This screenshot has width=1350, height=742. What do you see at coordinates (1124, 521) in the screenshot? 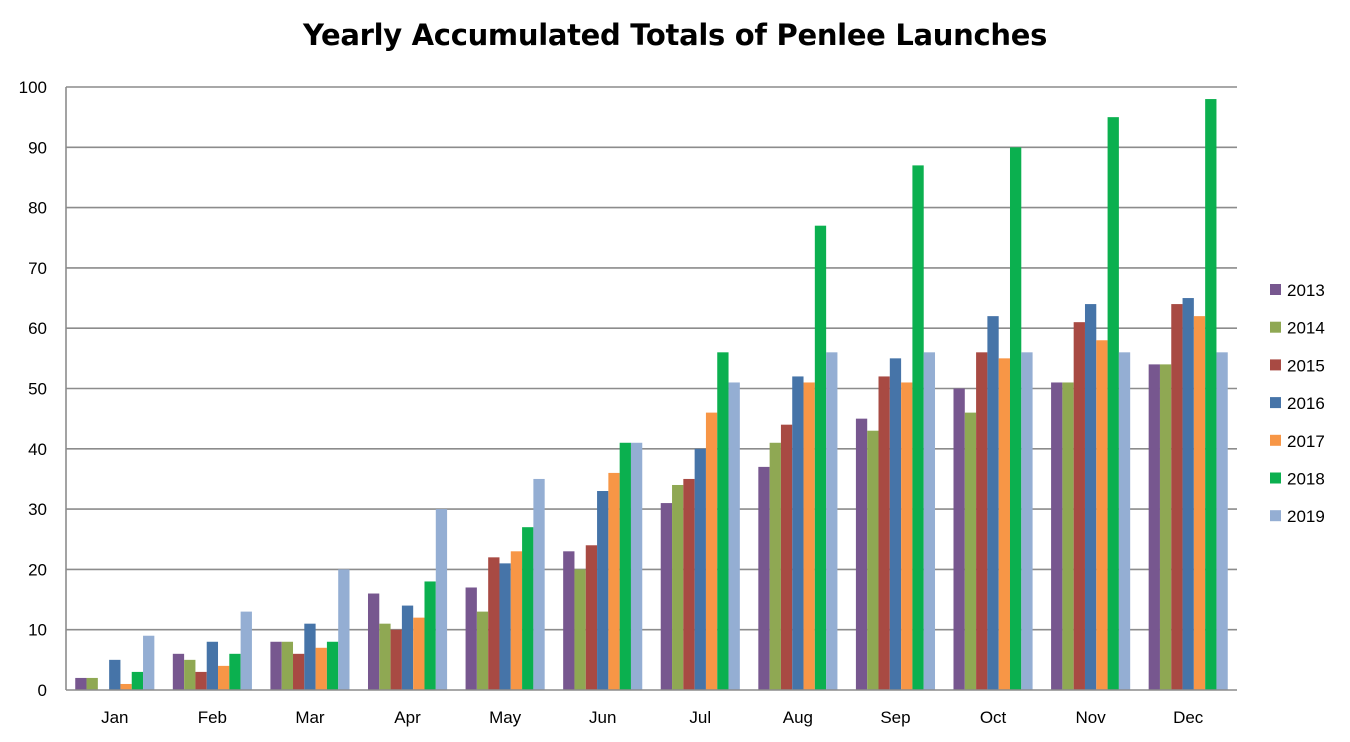
I see `bar-2019-nov` at bounding box center [1124, 521].